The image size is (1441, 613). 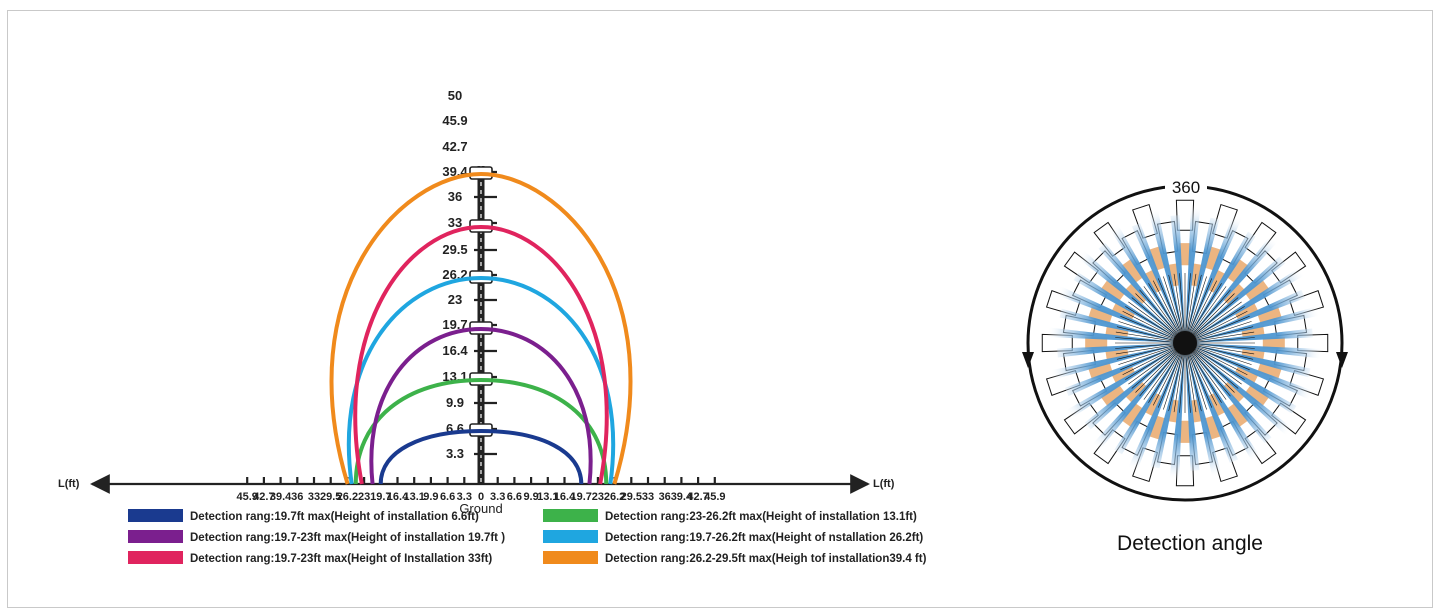 I want to click on ground-label: Ground, so click(x=480, y=508).